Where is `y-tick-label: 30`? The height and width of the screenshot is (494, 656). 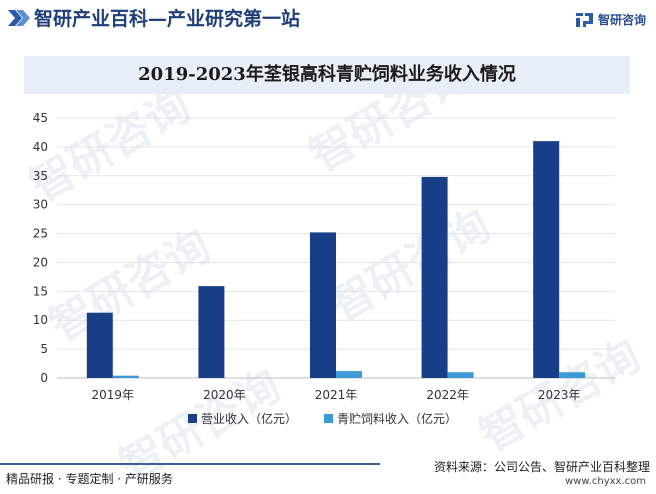
y-tick-label: 30 is located at coordinates (40, 205).